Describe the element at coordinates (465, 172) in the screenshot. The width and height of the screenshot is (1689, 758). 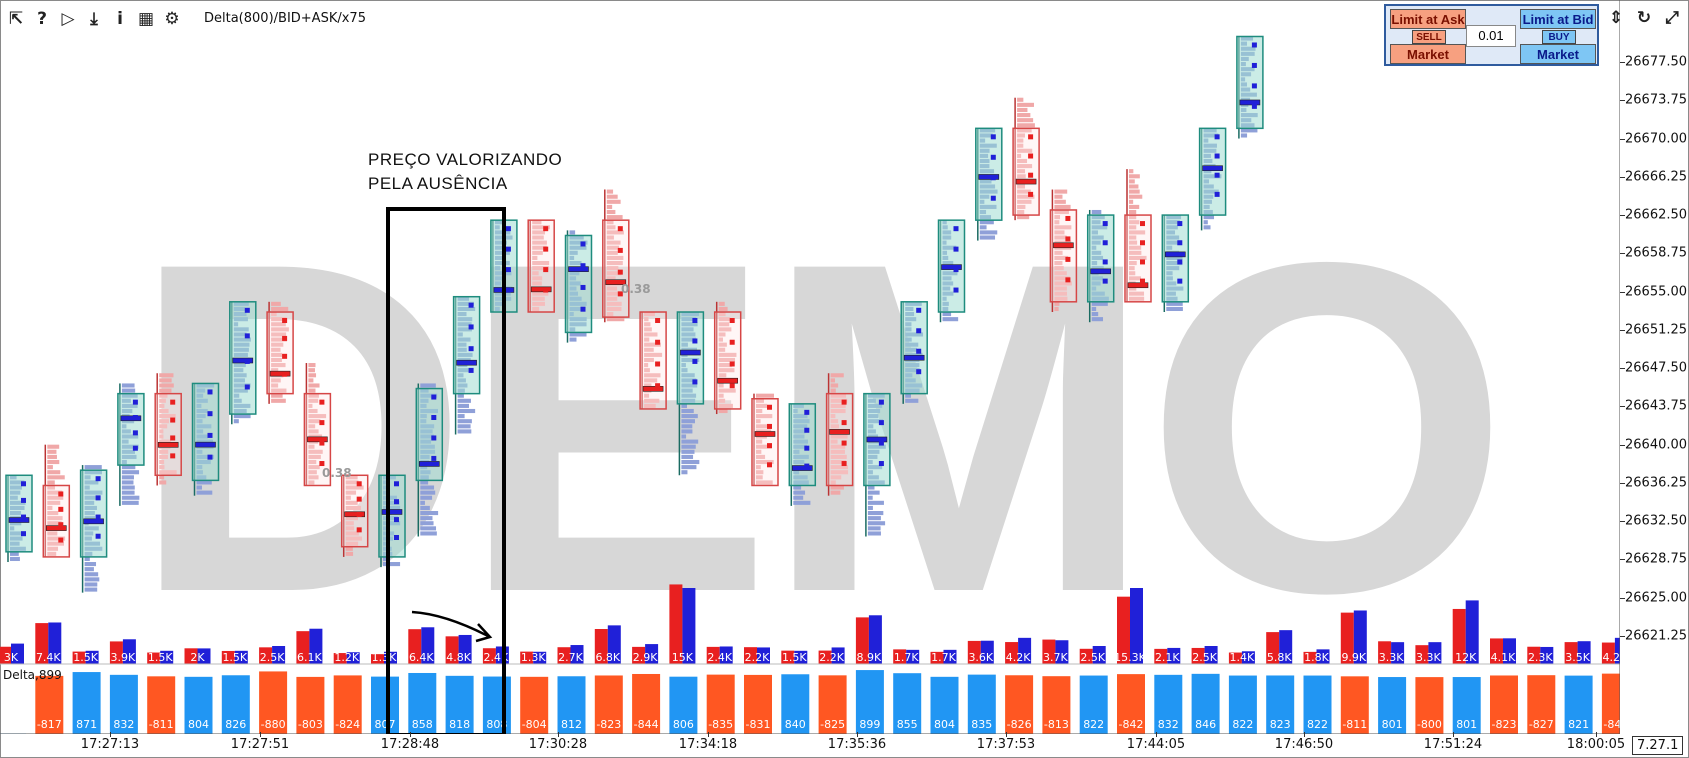
I see `annotation-text: PREÇO VALORIZANDO PELA AUSÊNCIA` at that location.